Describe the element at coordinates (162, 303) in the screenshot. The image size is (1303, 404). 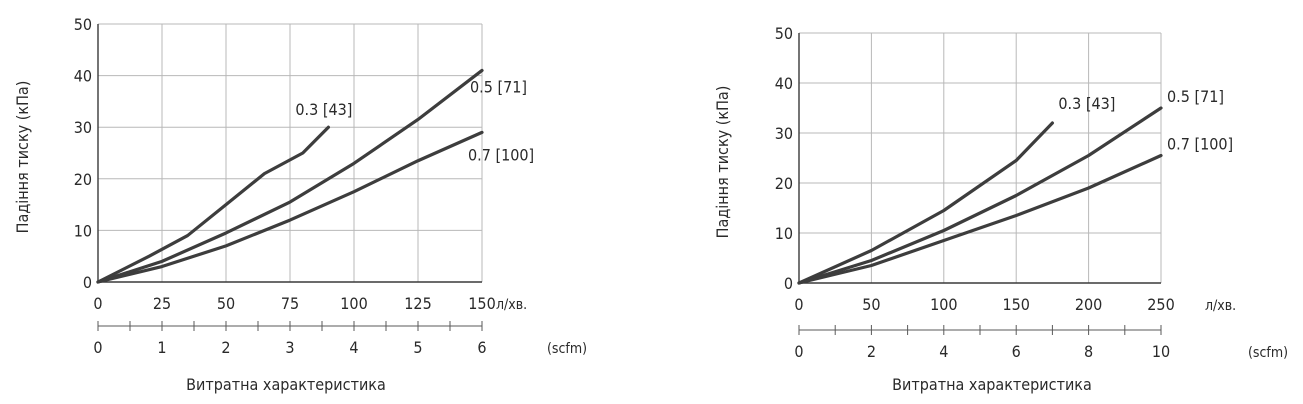
I see `x-tick-label: 25` at that location.